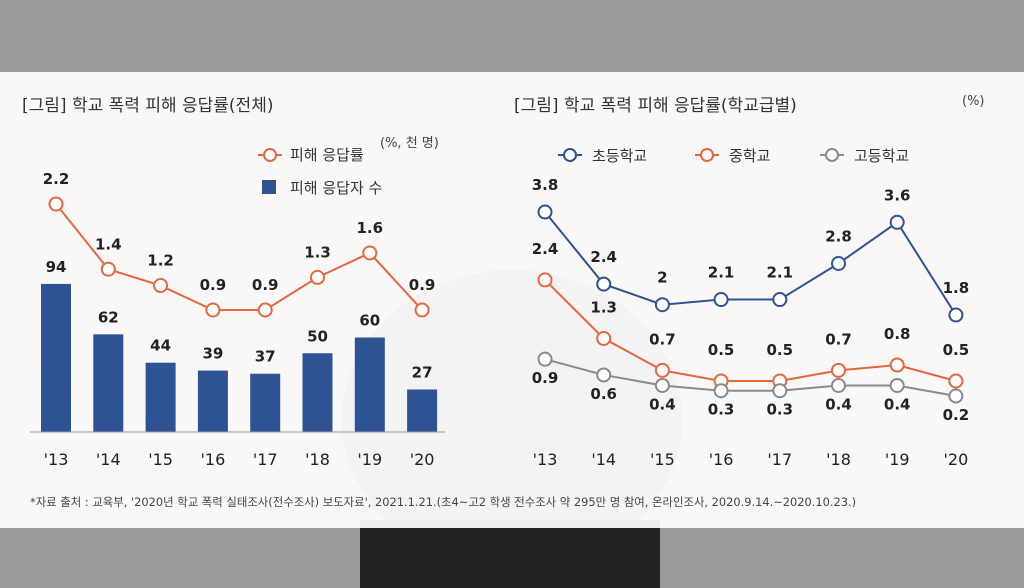  What do you see at coordinates (336, 188) in the screenshot?
I see `legend-bar-label: 피해 응답자 수` at bounding box center [336, 188].